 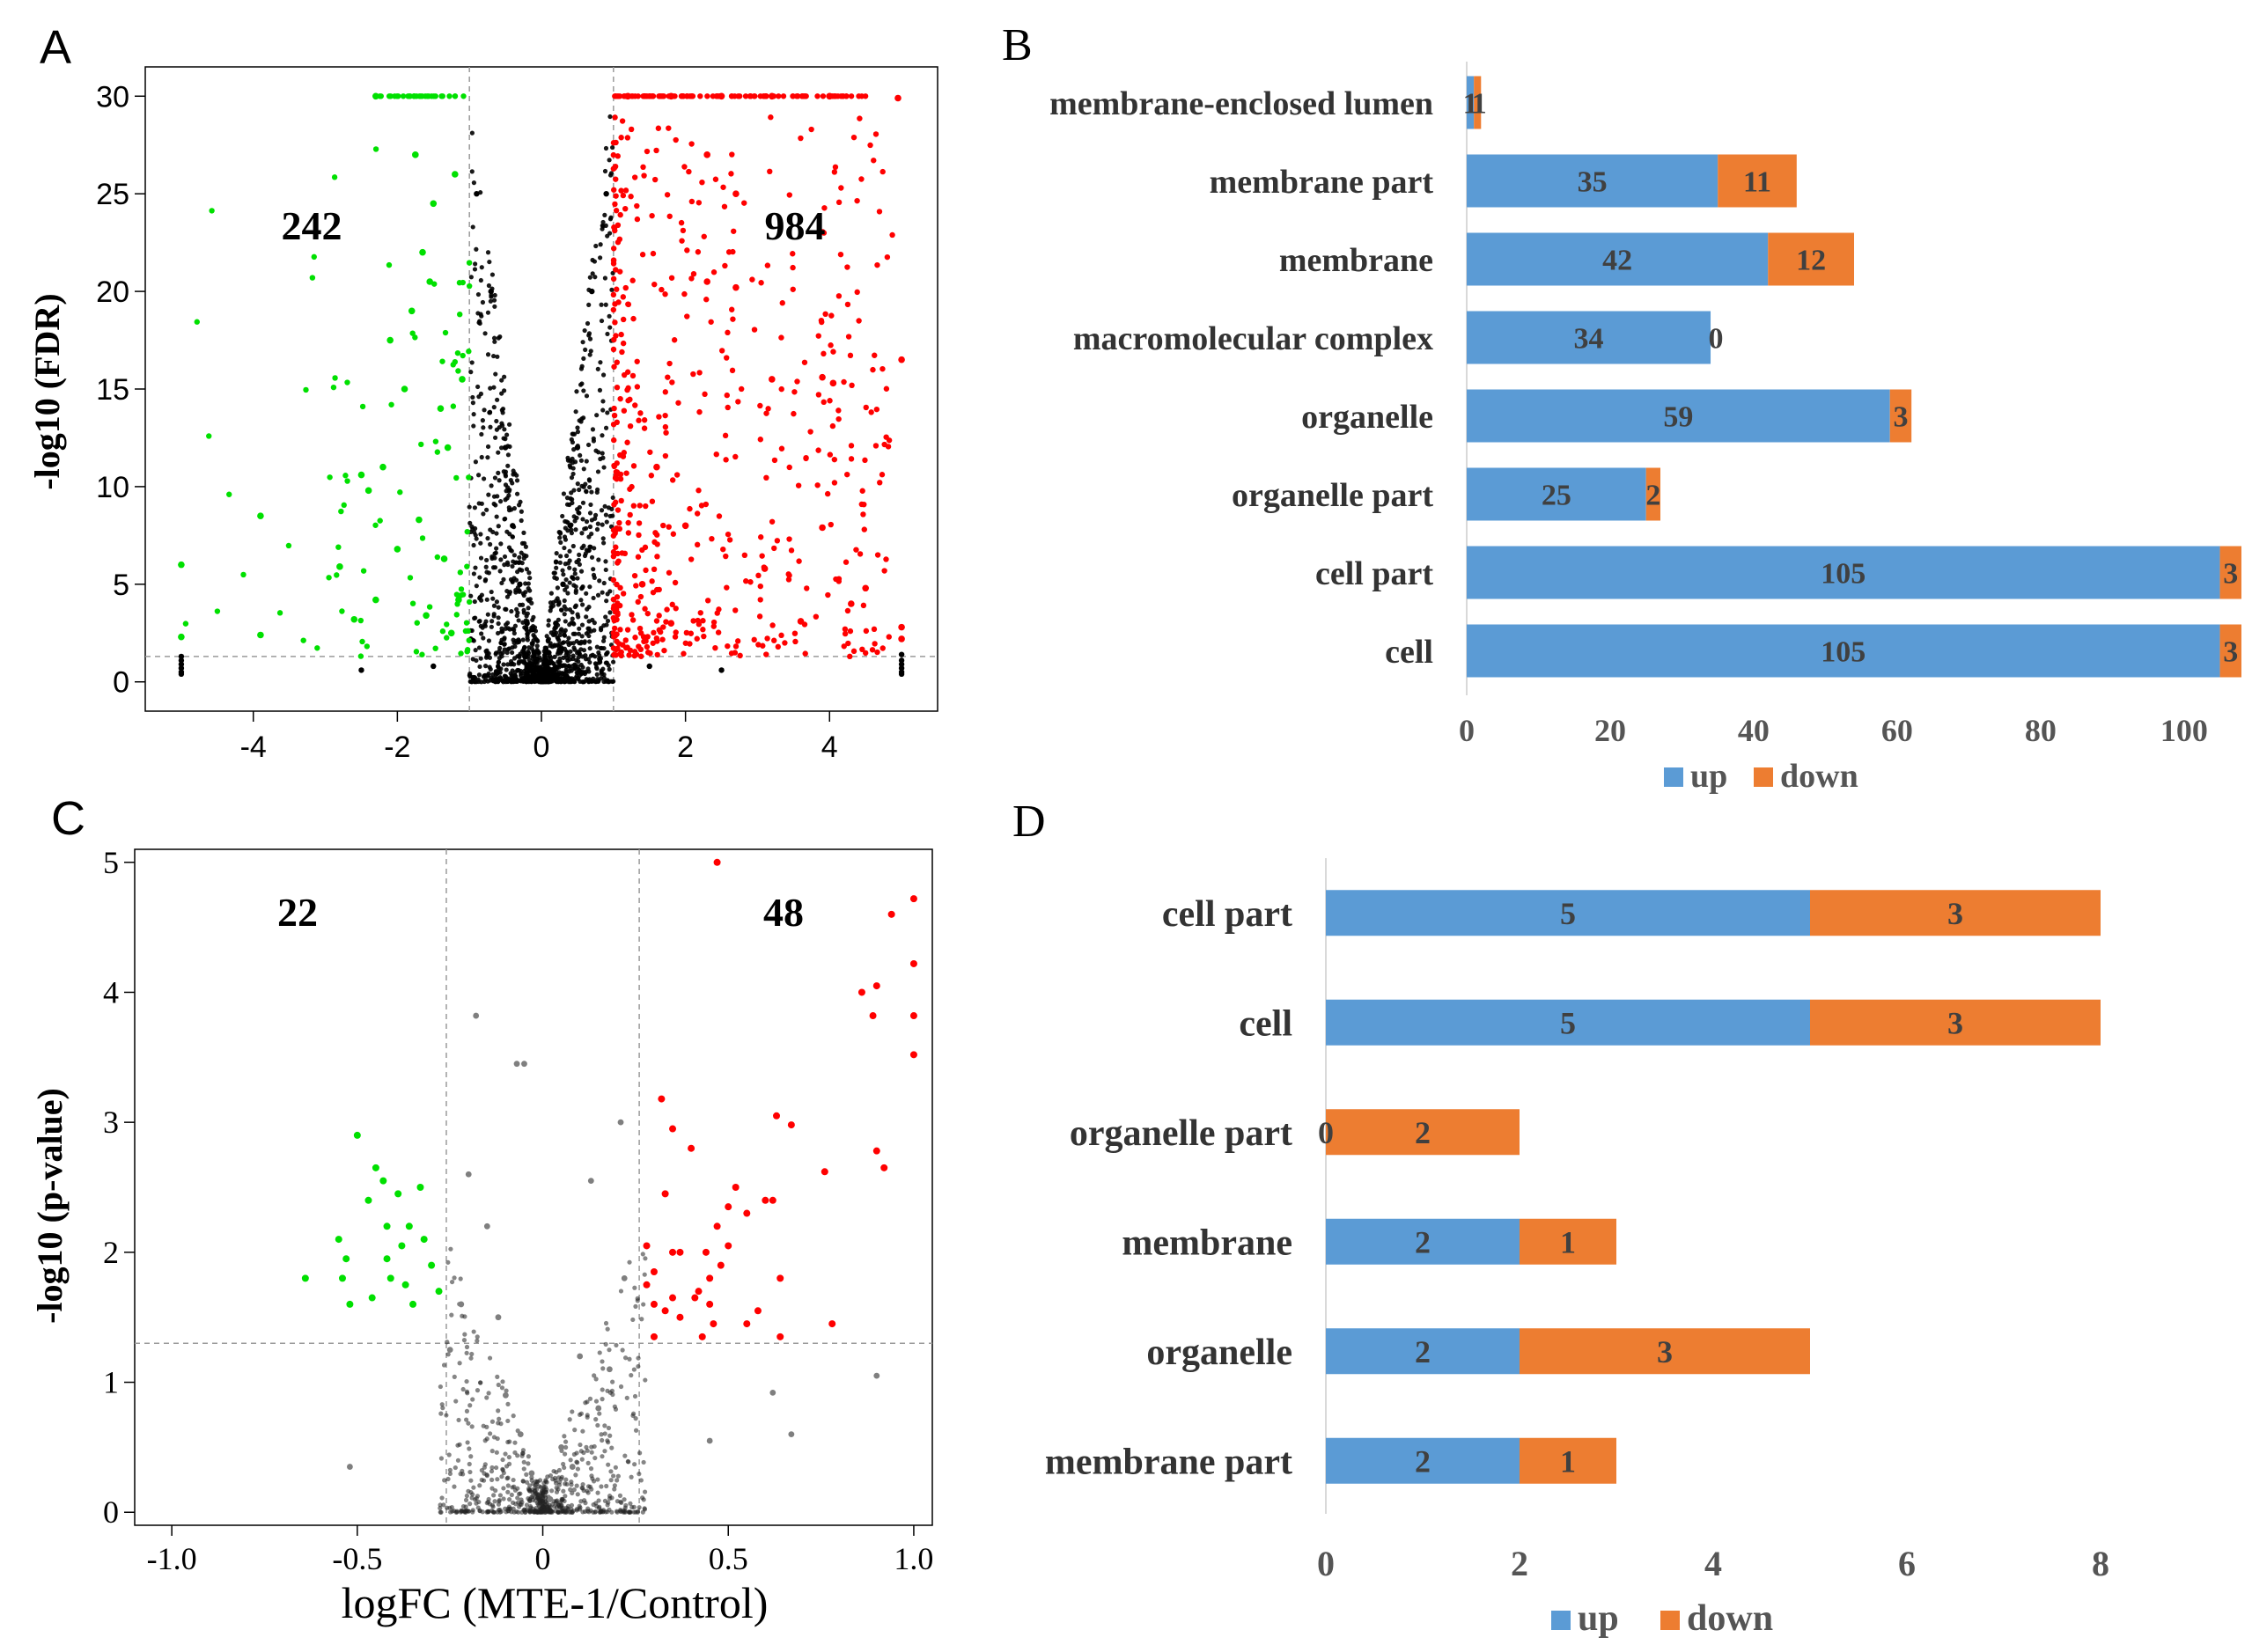 What do you see at coordinates (555, 1602) in the screenshot?
I see `x-axis-label-c: logFC (MTE-1/Control)` at bounding box center [555, 1602].